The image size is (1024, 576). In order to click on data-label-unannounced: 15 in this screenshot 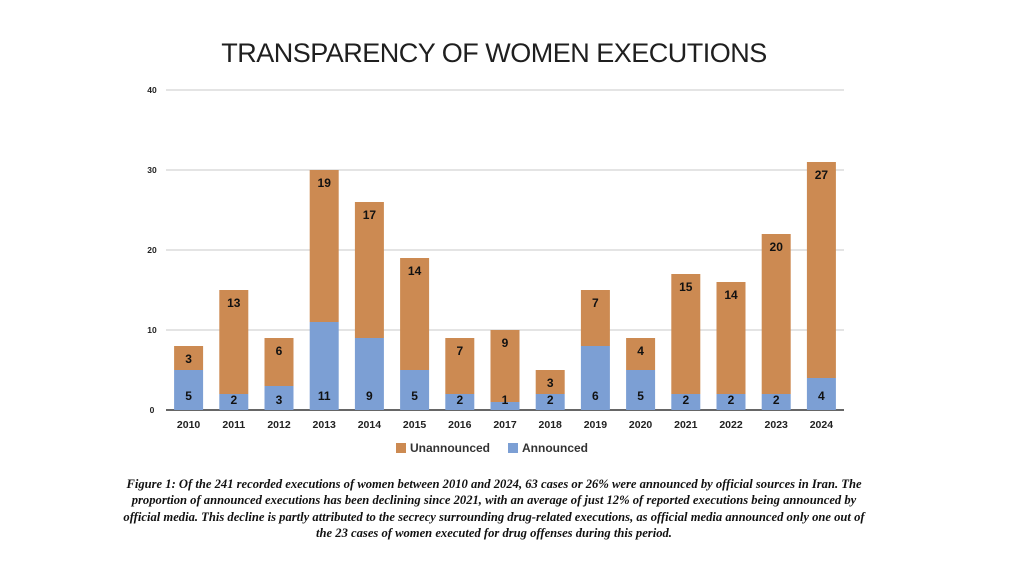, I will do `click(686, 287)`.